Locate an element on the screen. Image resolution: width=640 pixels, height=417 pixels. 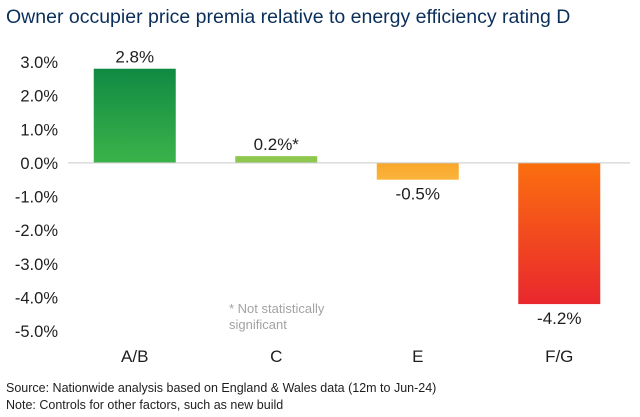
data-label: 0.2%* is located at coordinates (277, 144).